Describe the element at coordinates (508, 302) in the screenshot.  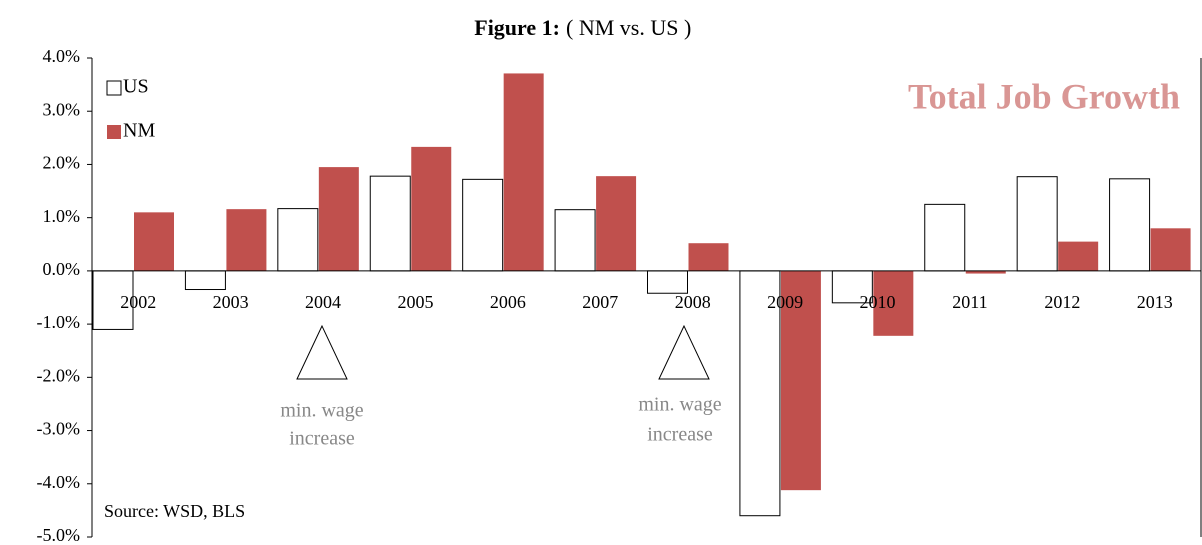
I see `x-tick-label: 2006` at that location.